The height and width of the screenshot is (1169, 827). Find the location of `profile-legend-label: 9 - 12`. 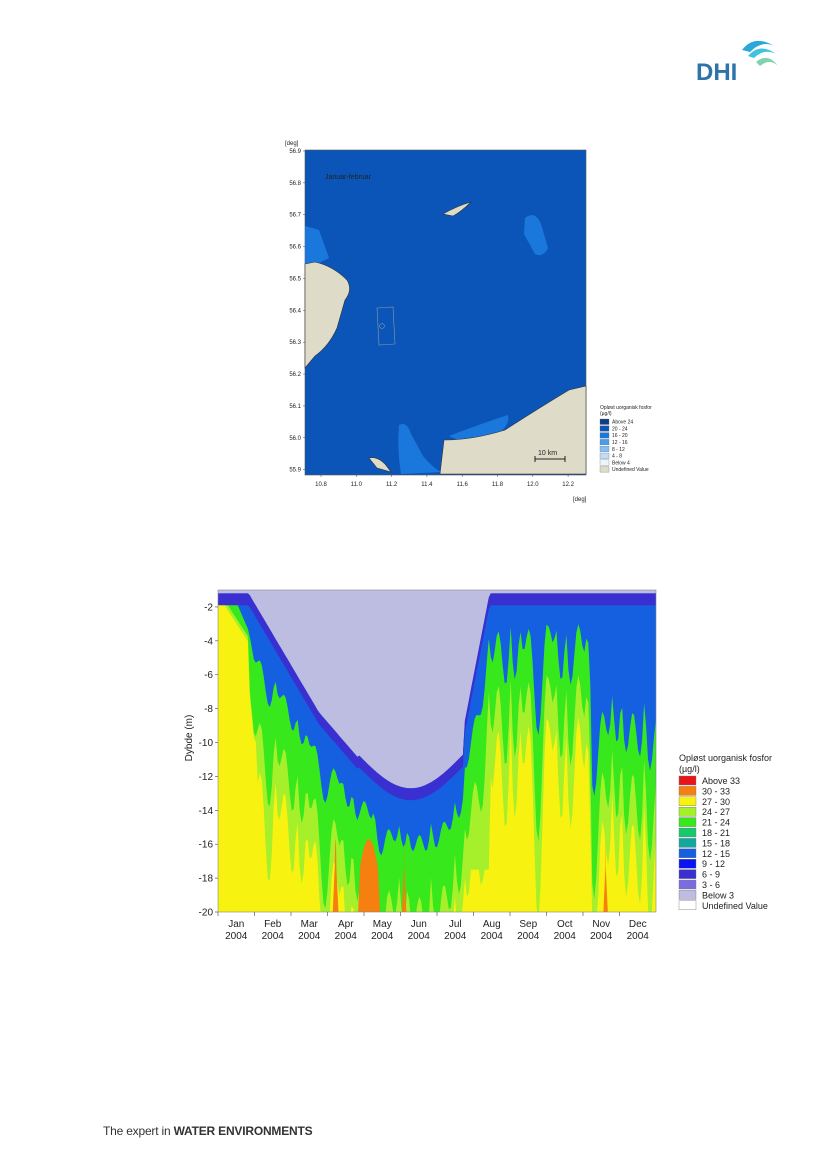

profile-legend-label: 9 - 12 is located at coordinates (713, 864).